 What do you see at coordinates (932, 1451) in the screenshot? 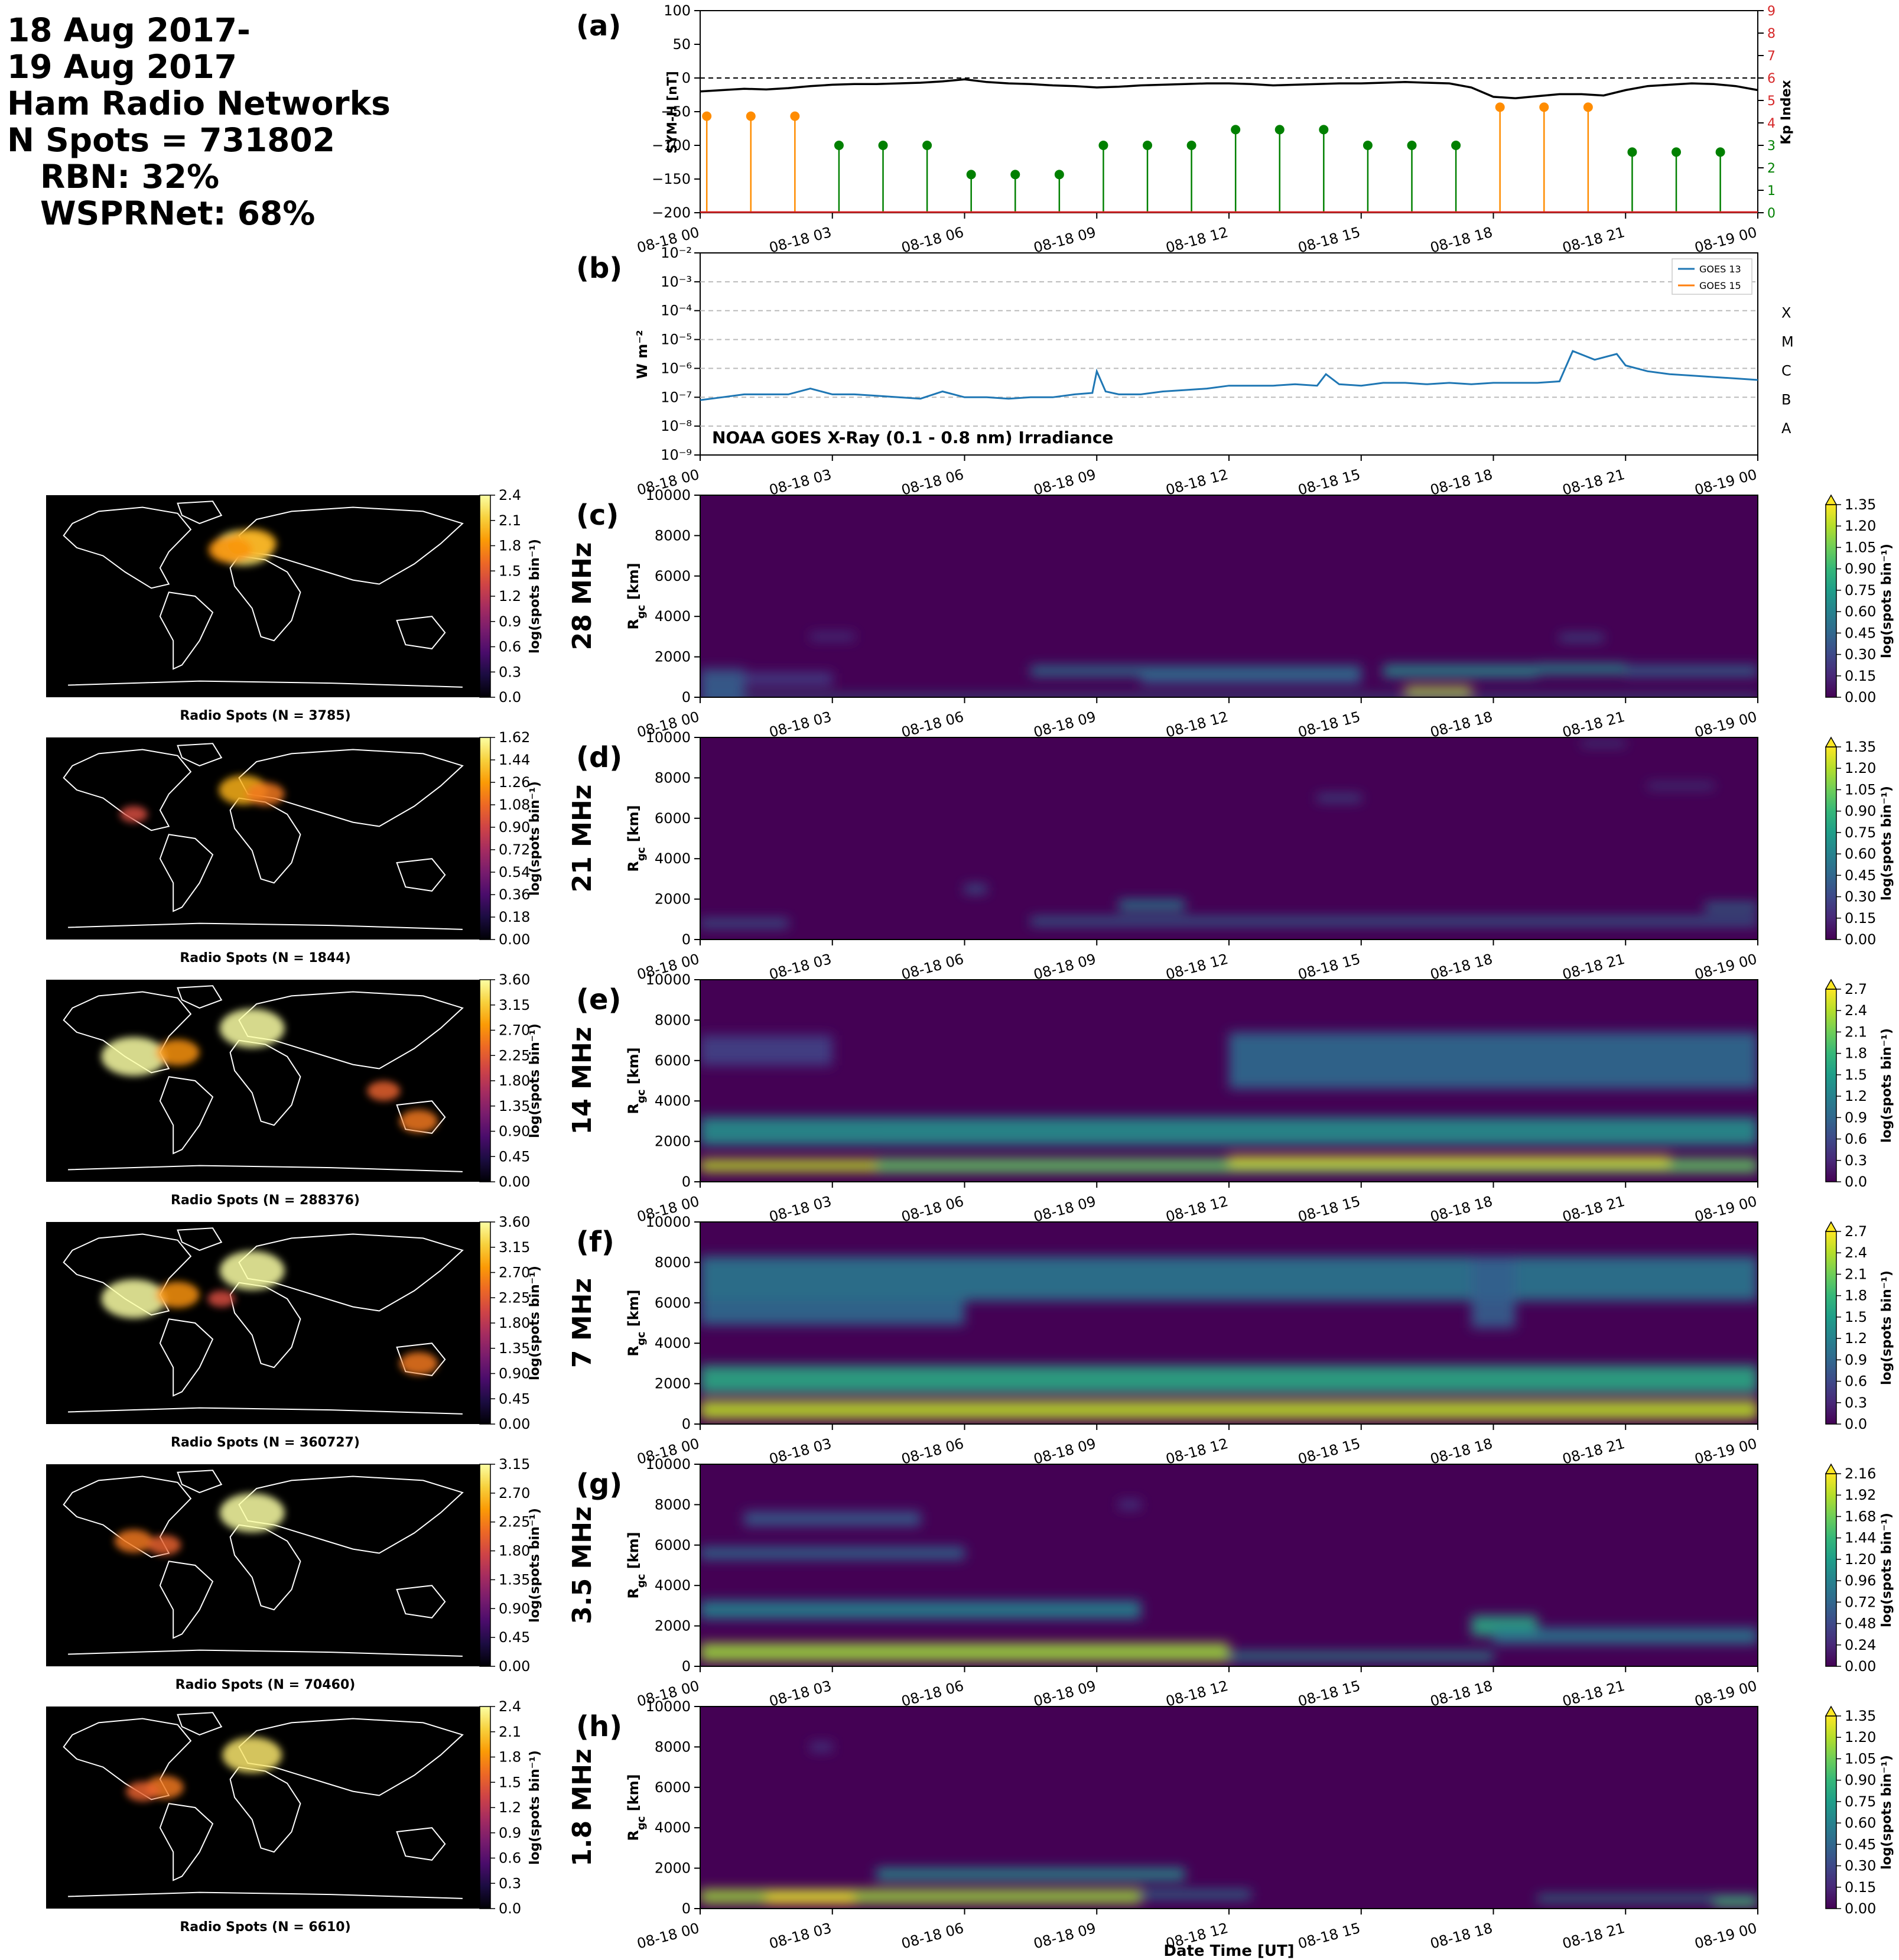
I see `heatmap-f-xtick-label: 08-18 06` at bounding box center [932, 1451].